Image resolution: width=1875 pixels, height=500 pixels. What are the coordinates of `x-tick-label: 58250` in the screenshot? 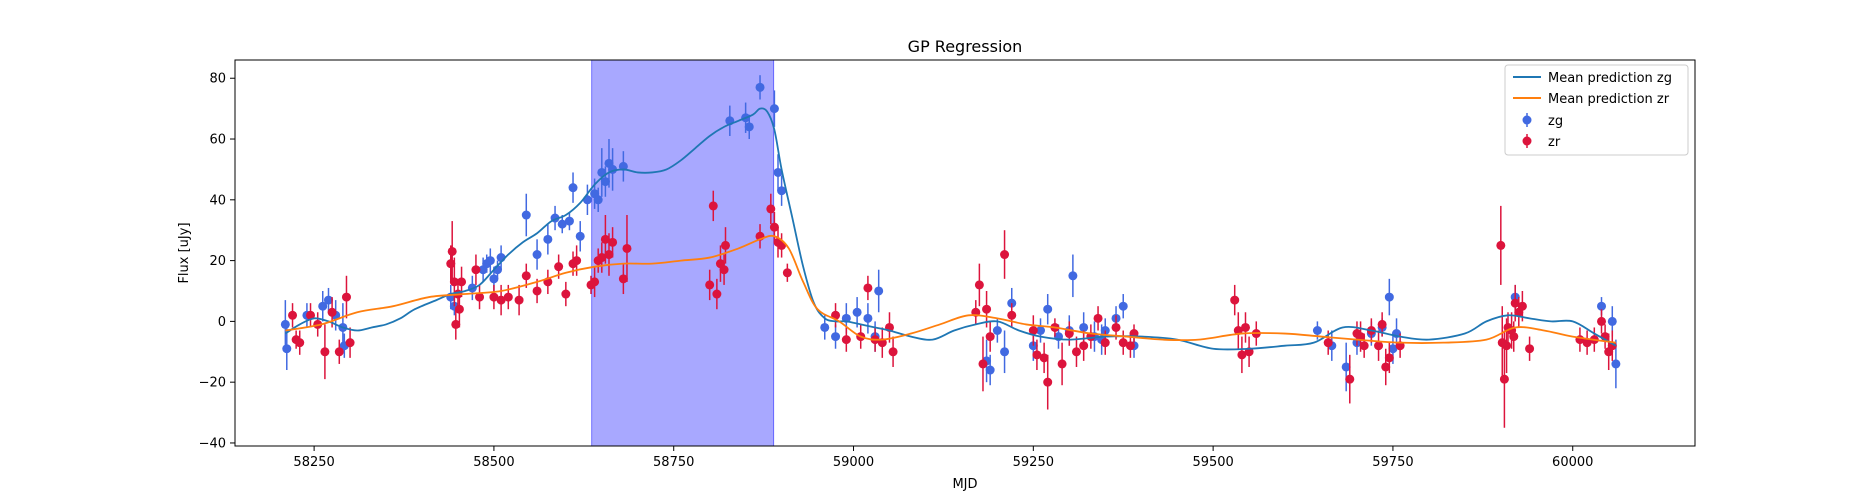 It's located at (313, 462).